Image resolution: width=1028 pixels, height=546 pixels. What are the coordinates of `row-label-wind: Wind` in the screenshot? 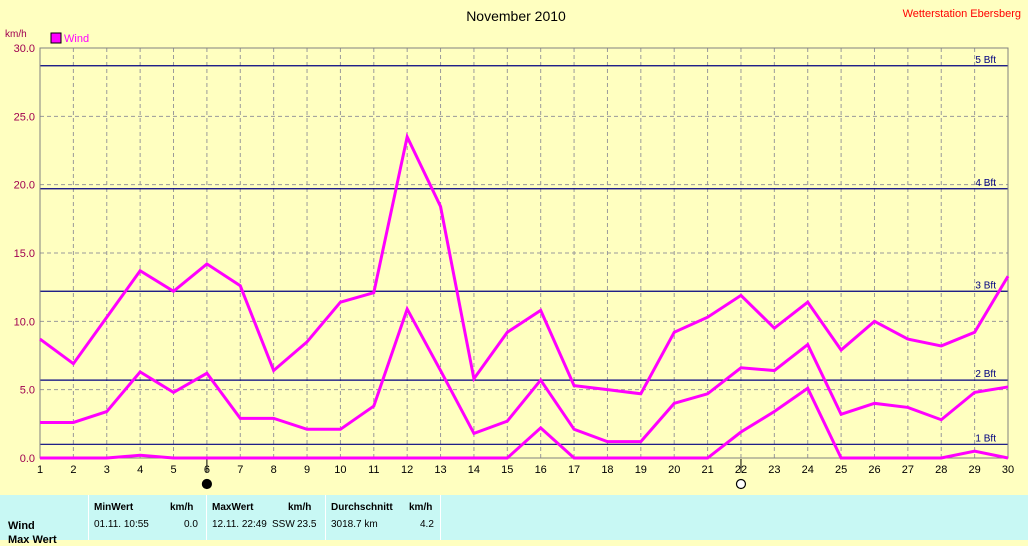 It's located at (21, 526).